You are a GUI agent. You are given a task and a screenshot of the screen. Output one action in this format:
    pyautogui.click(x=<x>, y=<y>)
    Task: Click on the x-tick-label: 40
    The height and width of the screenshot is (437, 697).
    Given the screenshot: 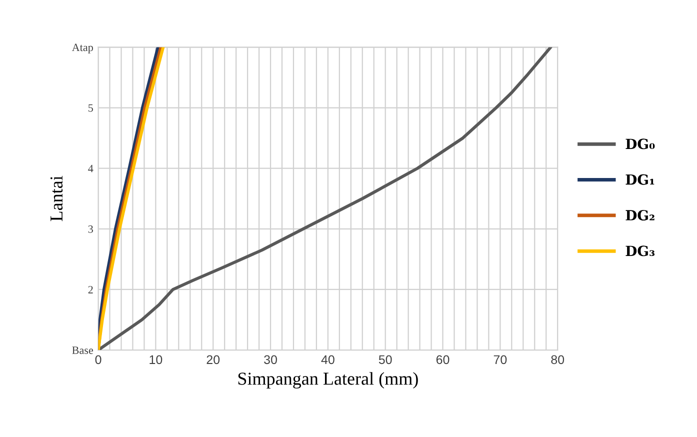 What is the action you would take?
    pyautogui.click(x=327, y=359)
    